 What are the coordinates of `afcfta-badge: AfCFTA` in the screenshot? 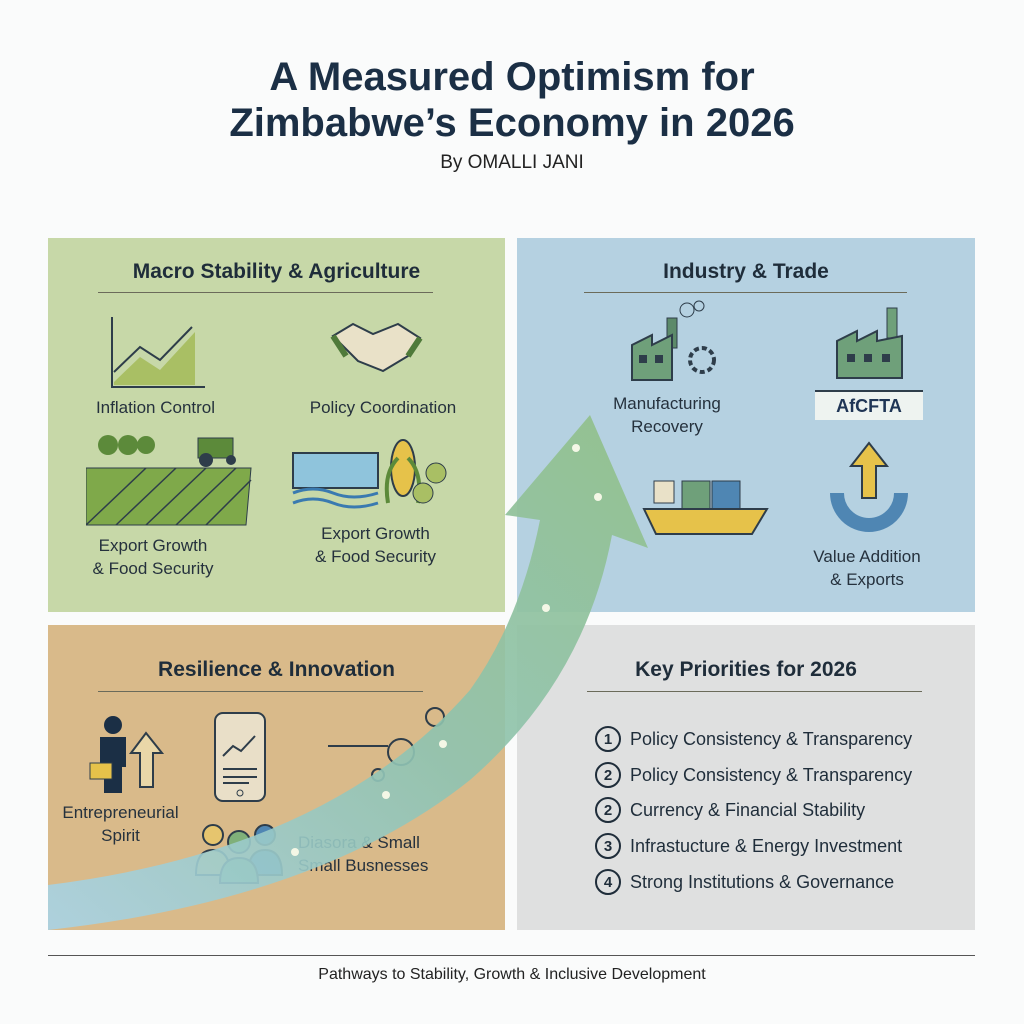 It's located at (869, 405).